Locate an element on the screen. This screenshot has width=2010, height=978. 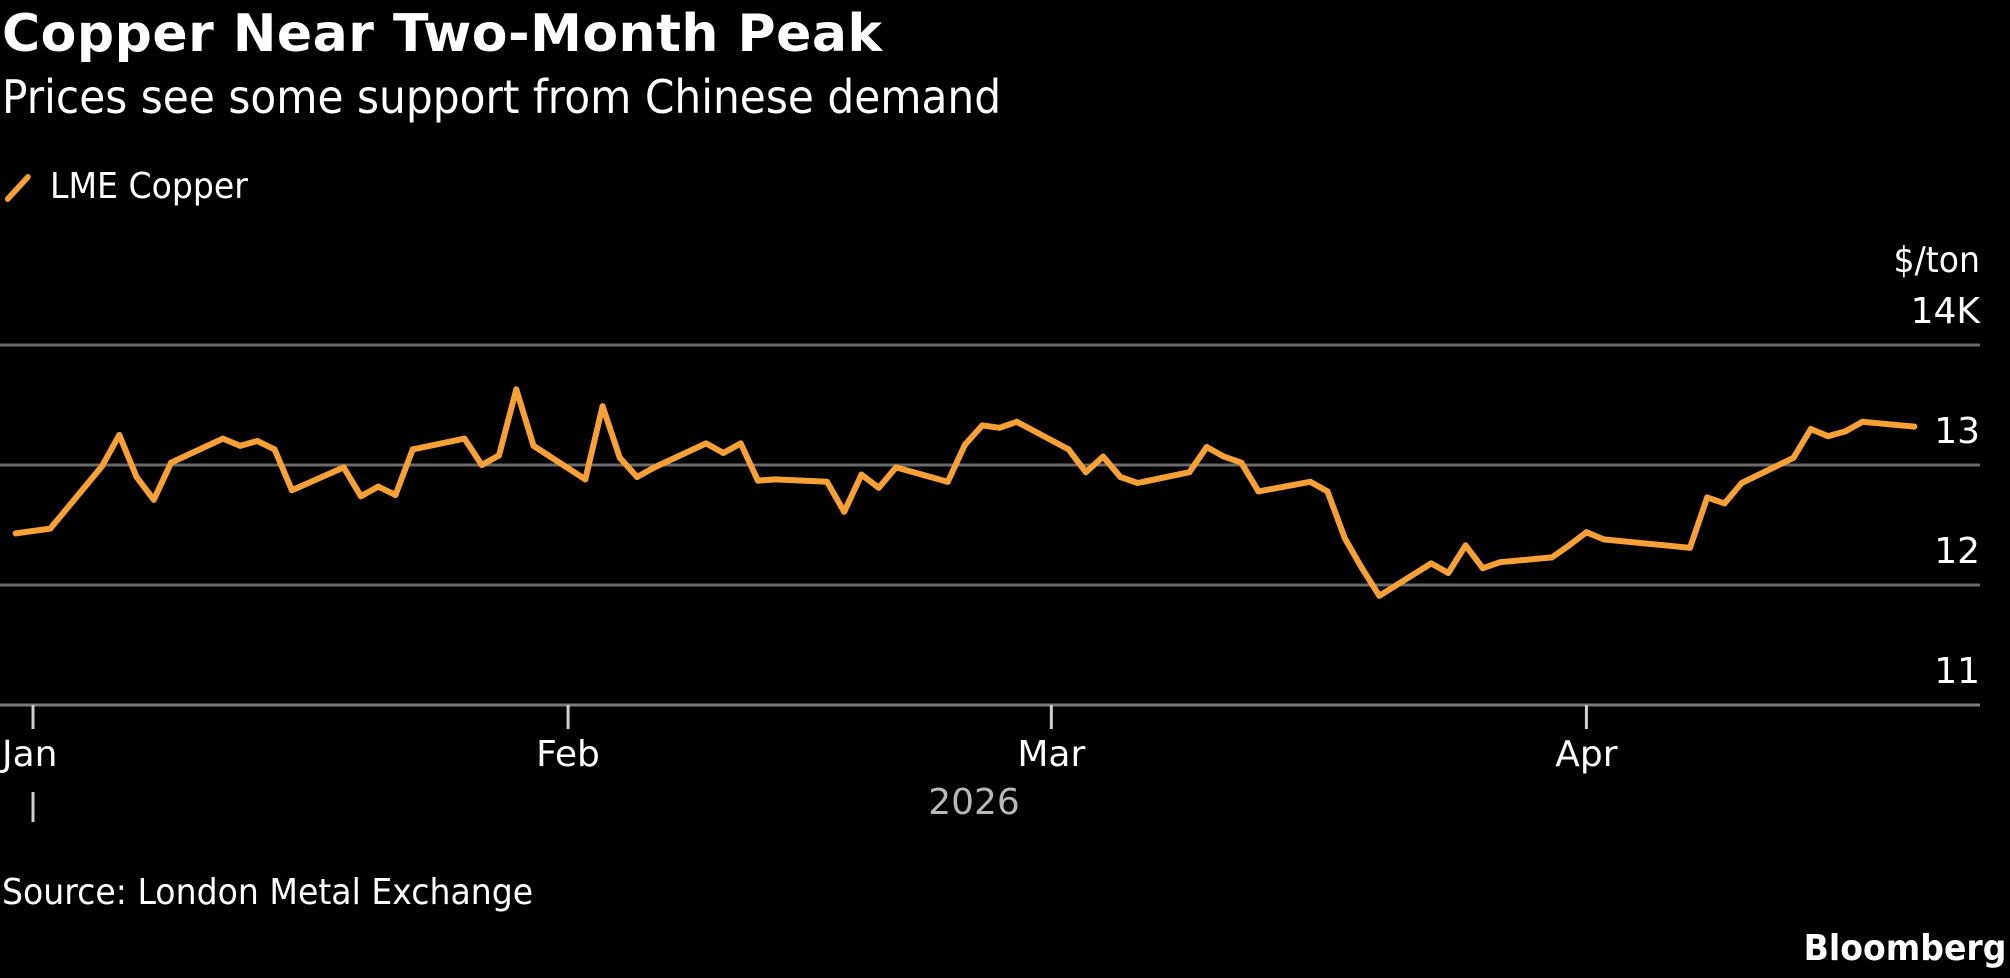
y-tick-label: 11 is located at coordinates (1957, 671).